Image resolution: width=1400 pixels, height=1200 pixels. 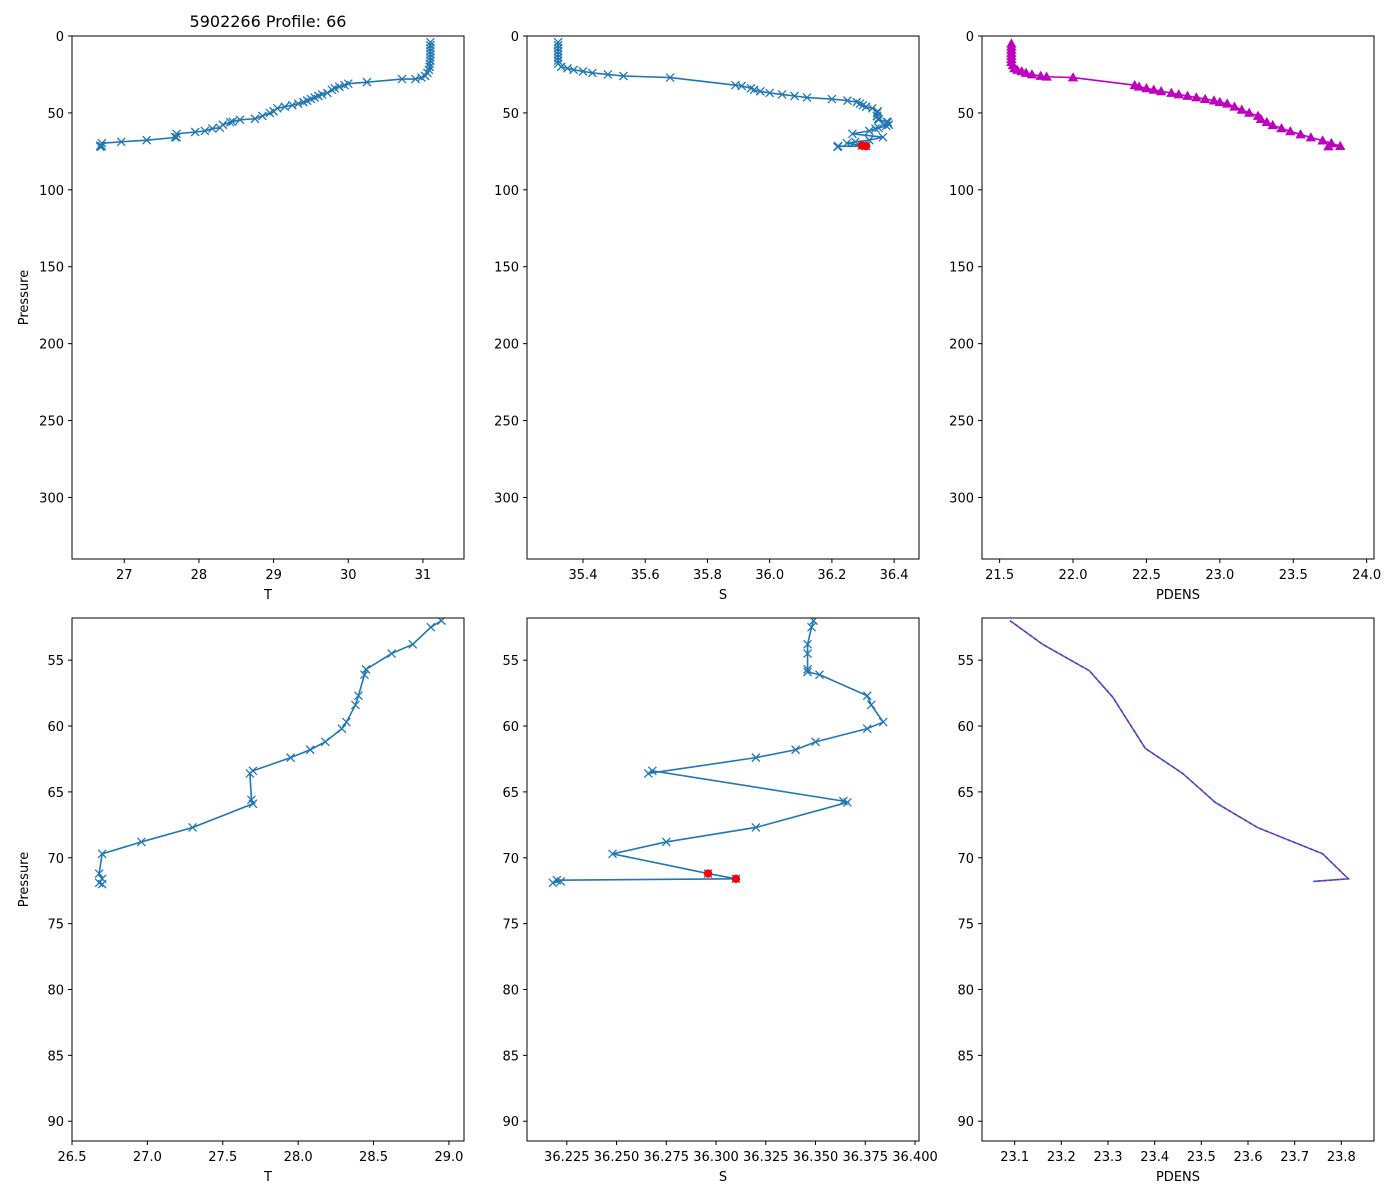 What do you see at coordinates (617, 1157) in the screenshot?
I see `x-tick-label: 36.250` at bounding box center [617, 1157].